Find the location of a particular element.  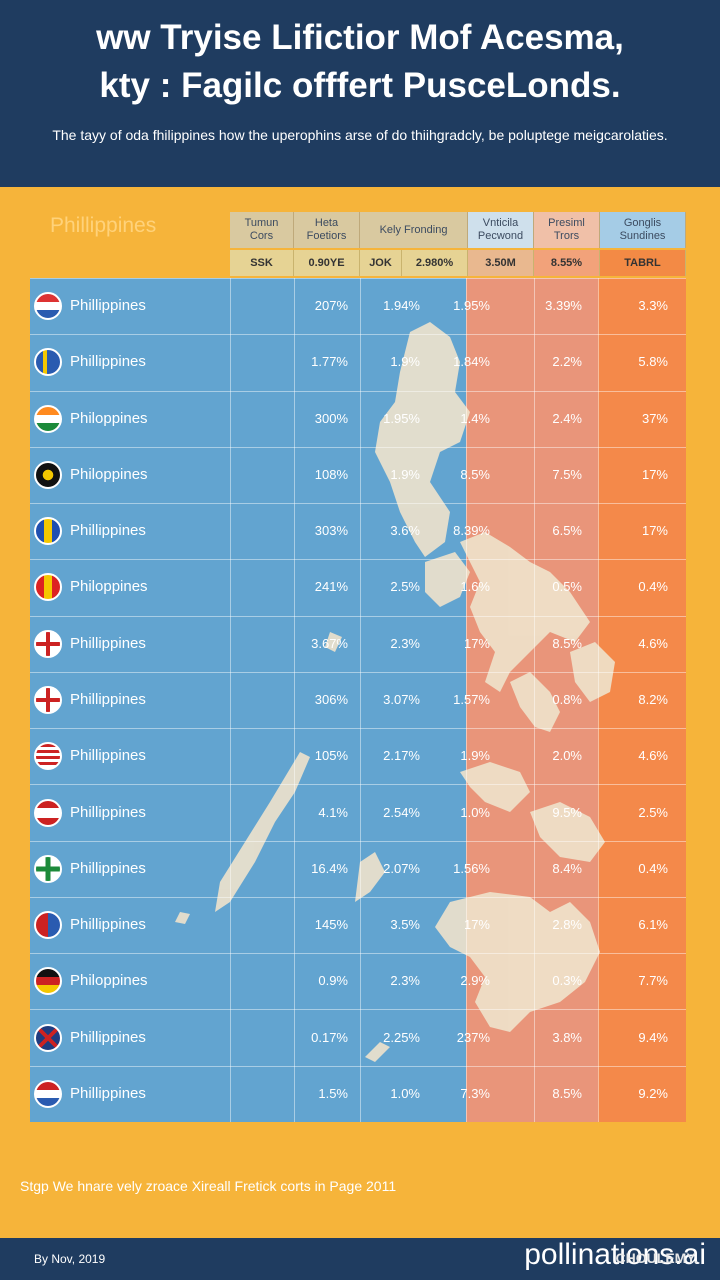

value-cell: 8.2% is located at coordinates (653, 699).